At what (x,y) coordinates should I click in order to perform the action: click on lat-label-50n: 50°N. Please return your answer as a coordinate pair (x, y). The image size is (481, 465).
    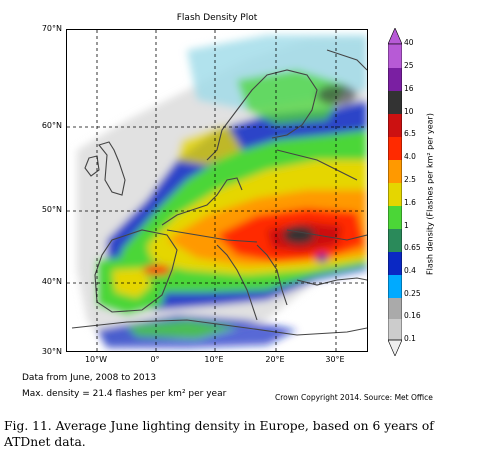
    Looking at the image, I should click on (51, 209).